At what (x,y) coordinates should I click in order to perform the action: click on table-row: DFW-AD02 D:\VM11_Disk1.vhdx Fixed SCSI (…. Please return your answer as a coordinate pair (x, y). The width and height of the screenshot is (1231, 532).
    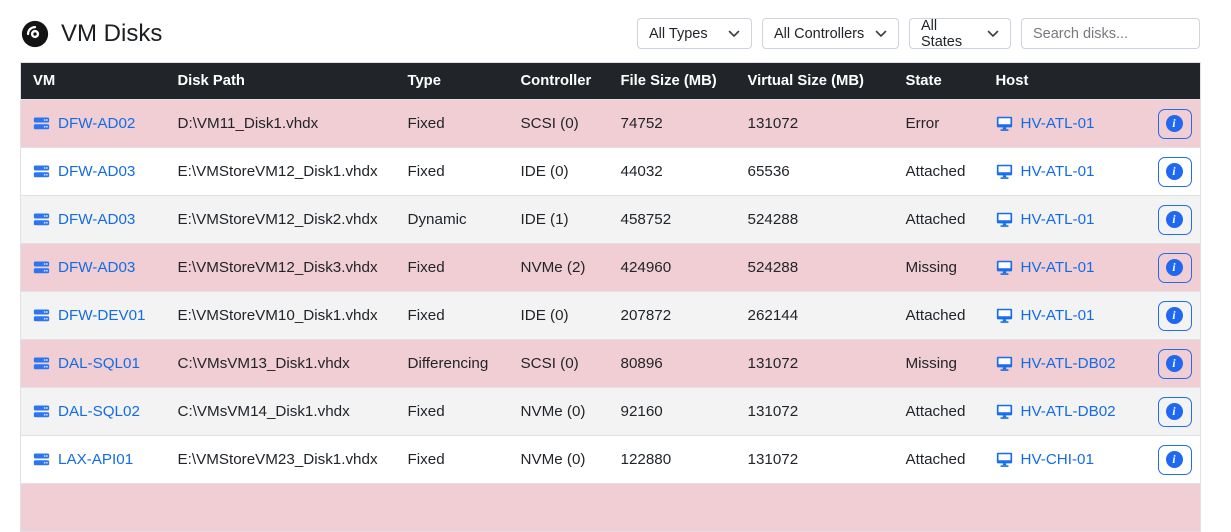
    Looking at the image, I should click on (610, 123).